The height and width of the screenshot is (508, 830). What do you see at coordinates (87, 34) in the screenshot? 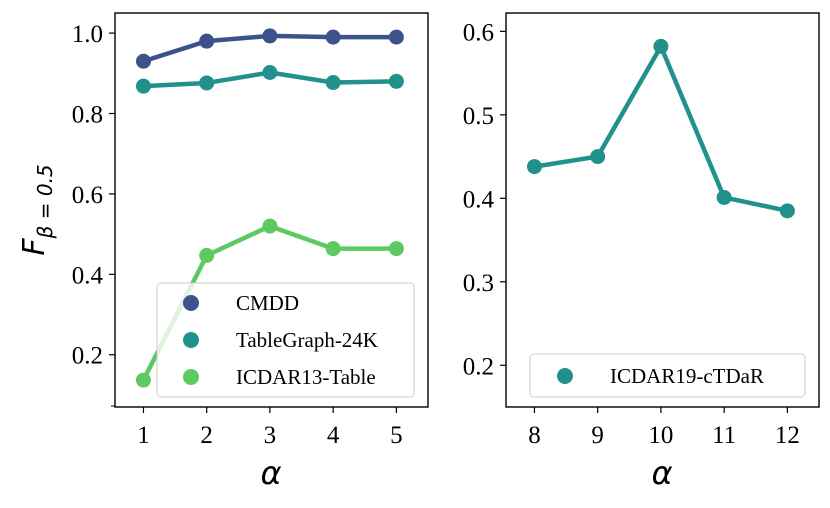
I see `y-tick-label: 1.0` at bounding box center [87, 34].